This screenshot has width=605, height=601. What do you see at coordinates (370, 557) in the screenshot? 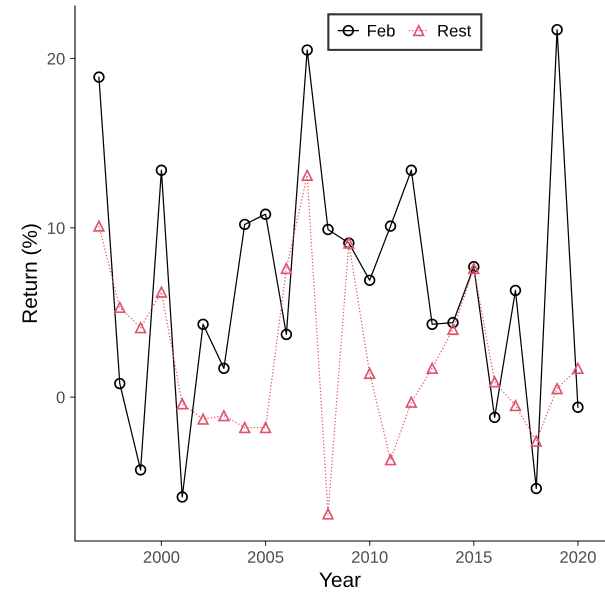
I see `x-tick-label: 2010` at bounding box center [370, 557].